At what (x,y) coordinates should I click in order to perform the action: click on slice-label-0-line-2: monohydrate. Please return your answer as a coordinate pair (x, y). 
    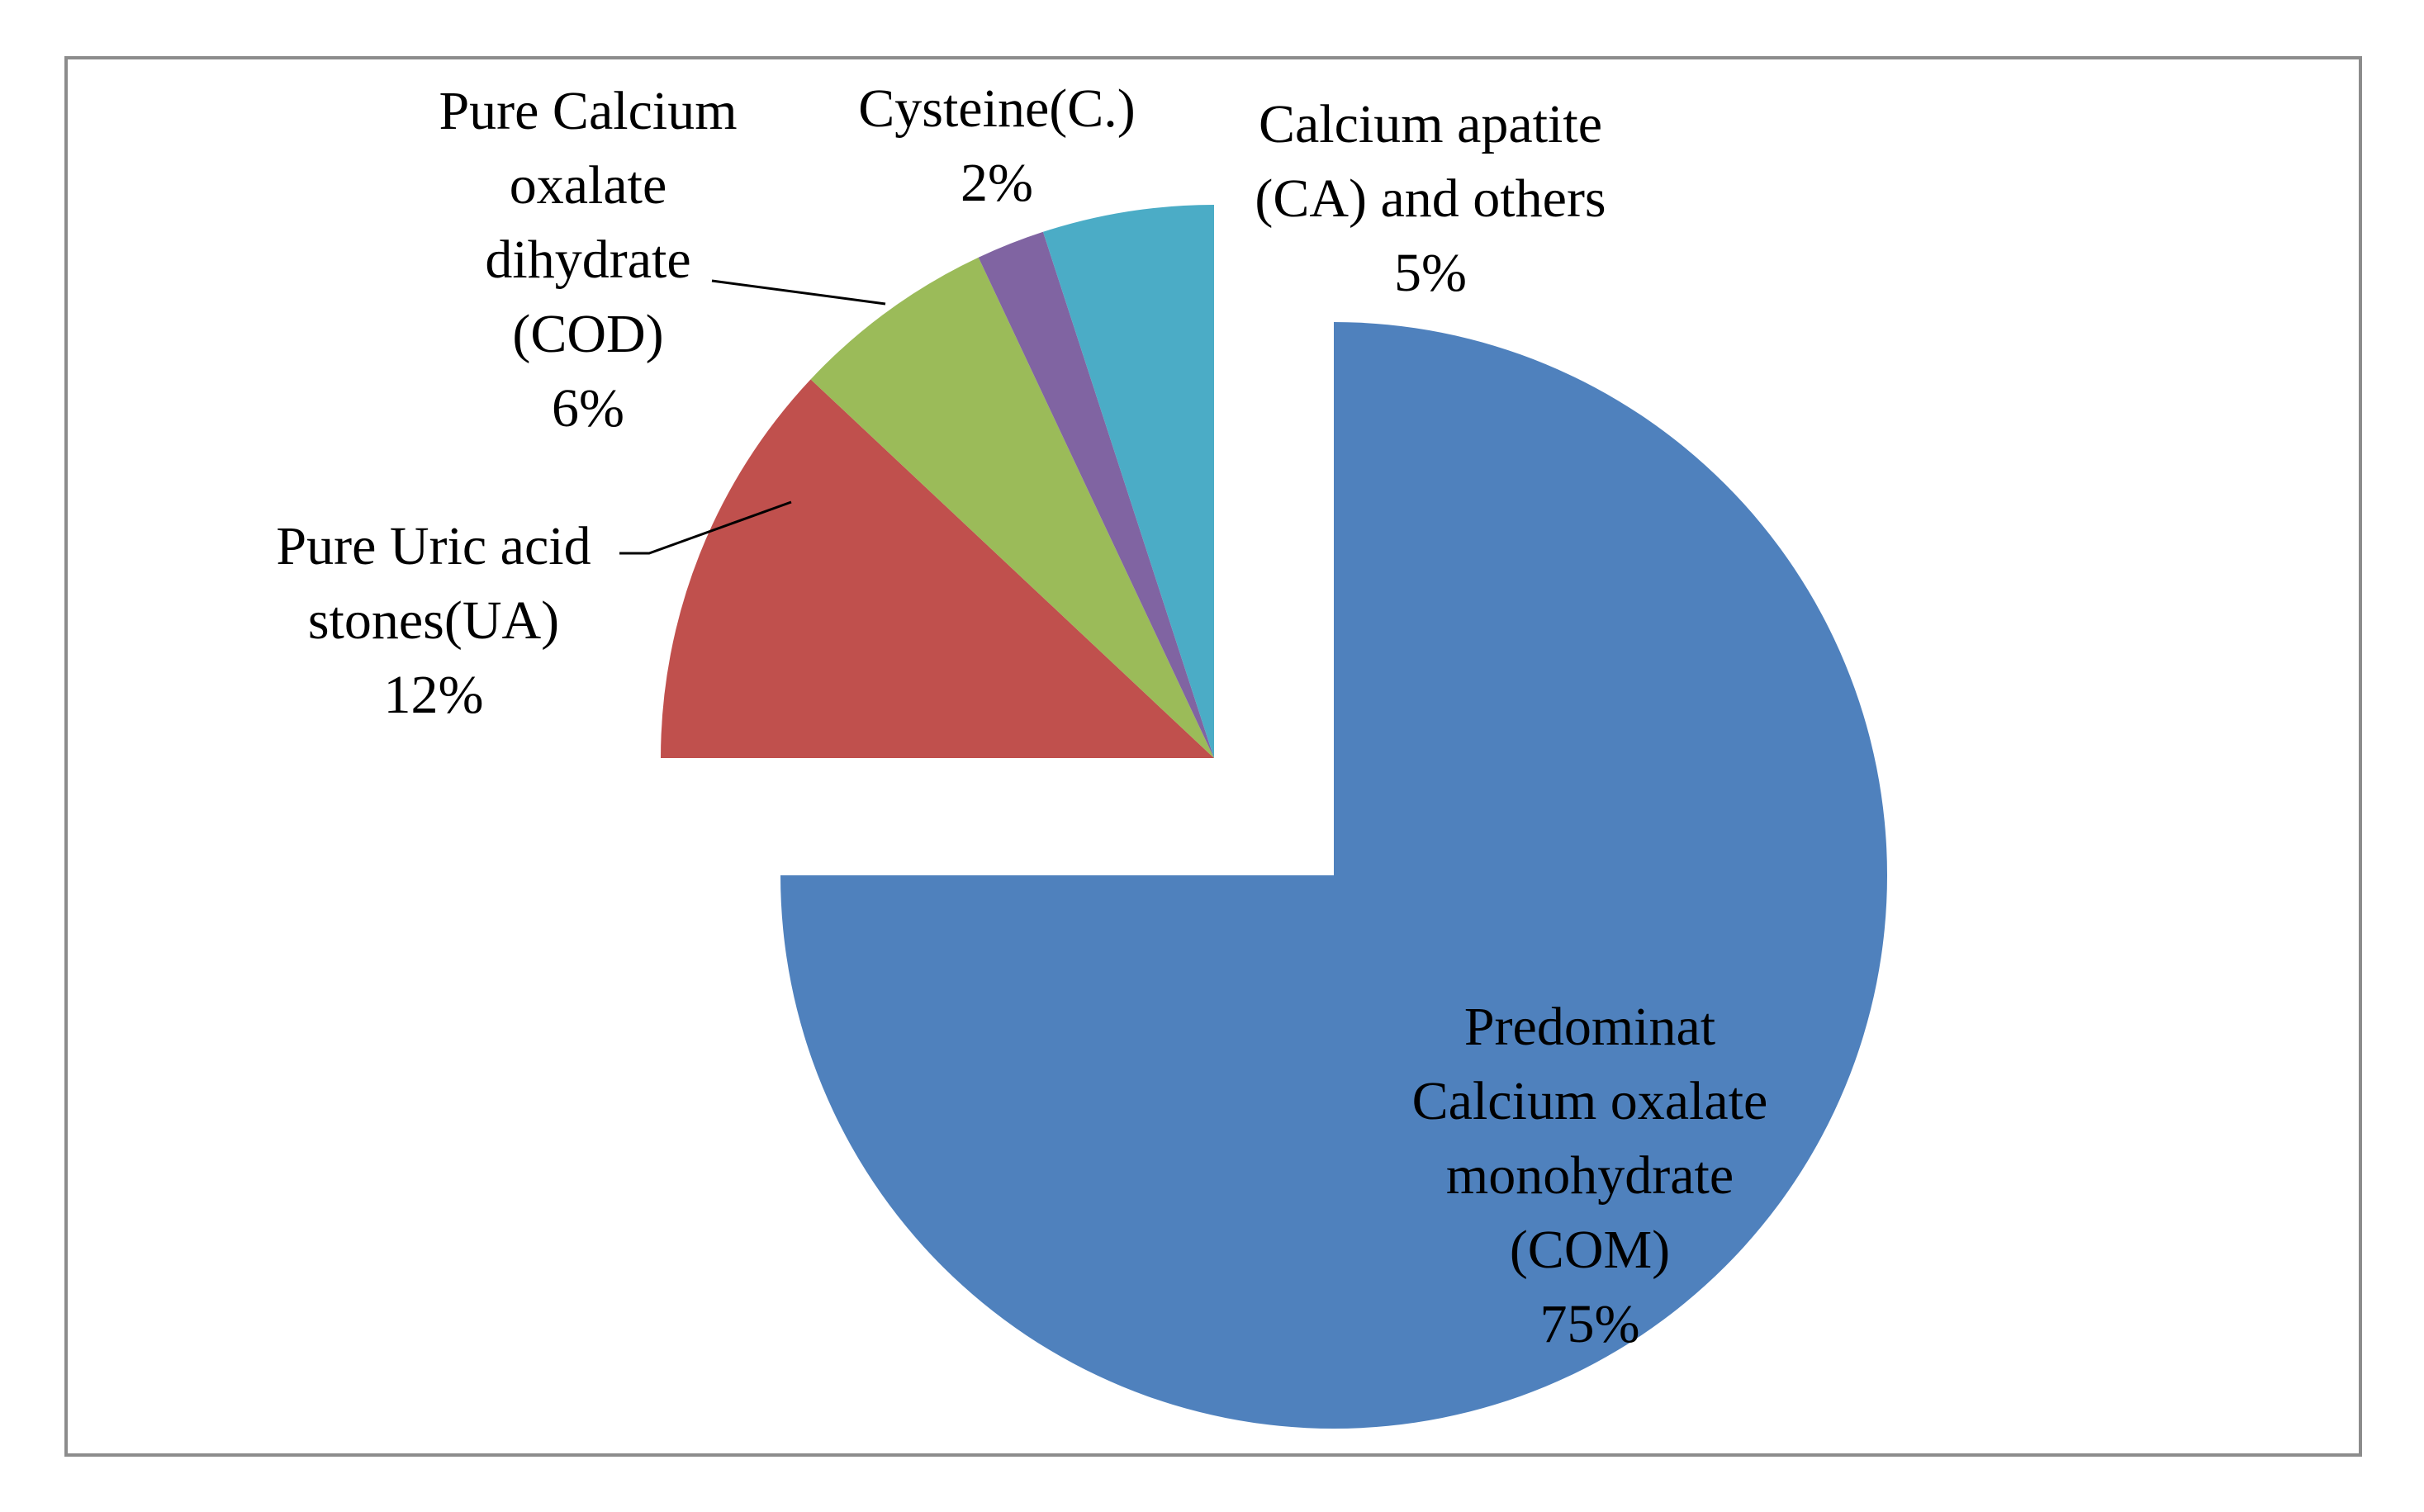
    Looking at the image, I should click on (1590, 1175).